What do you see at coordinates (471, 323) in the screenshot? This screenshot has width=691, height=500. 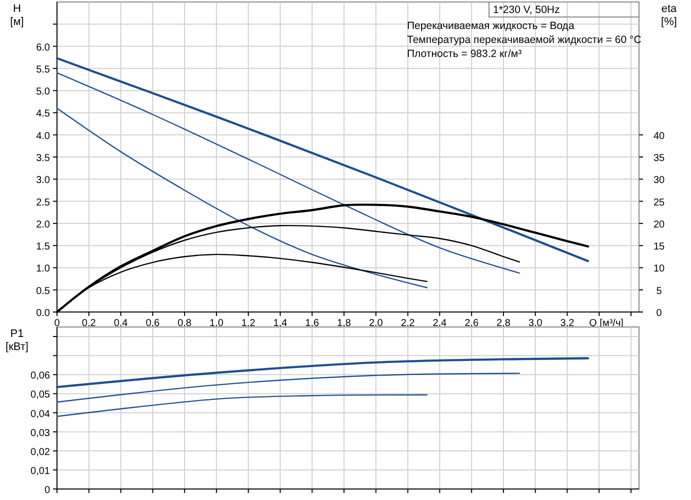 I see `x-tick-label: 2,6` at bounding box center [471, 323].